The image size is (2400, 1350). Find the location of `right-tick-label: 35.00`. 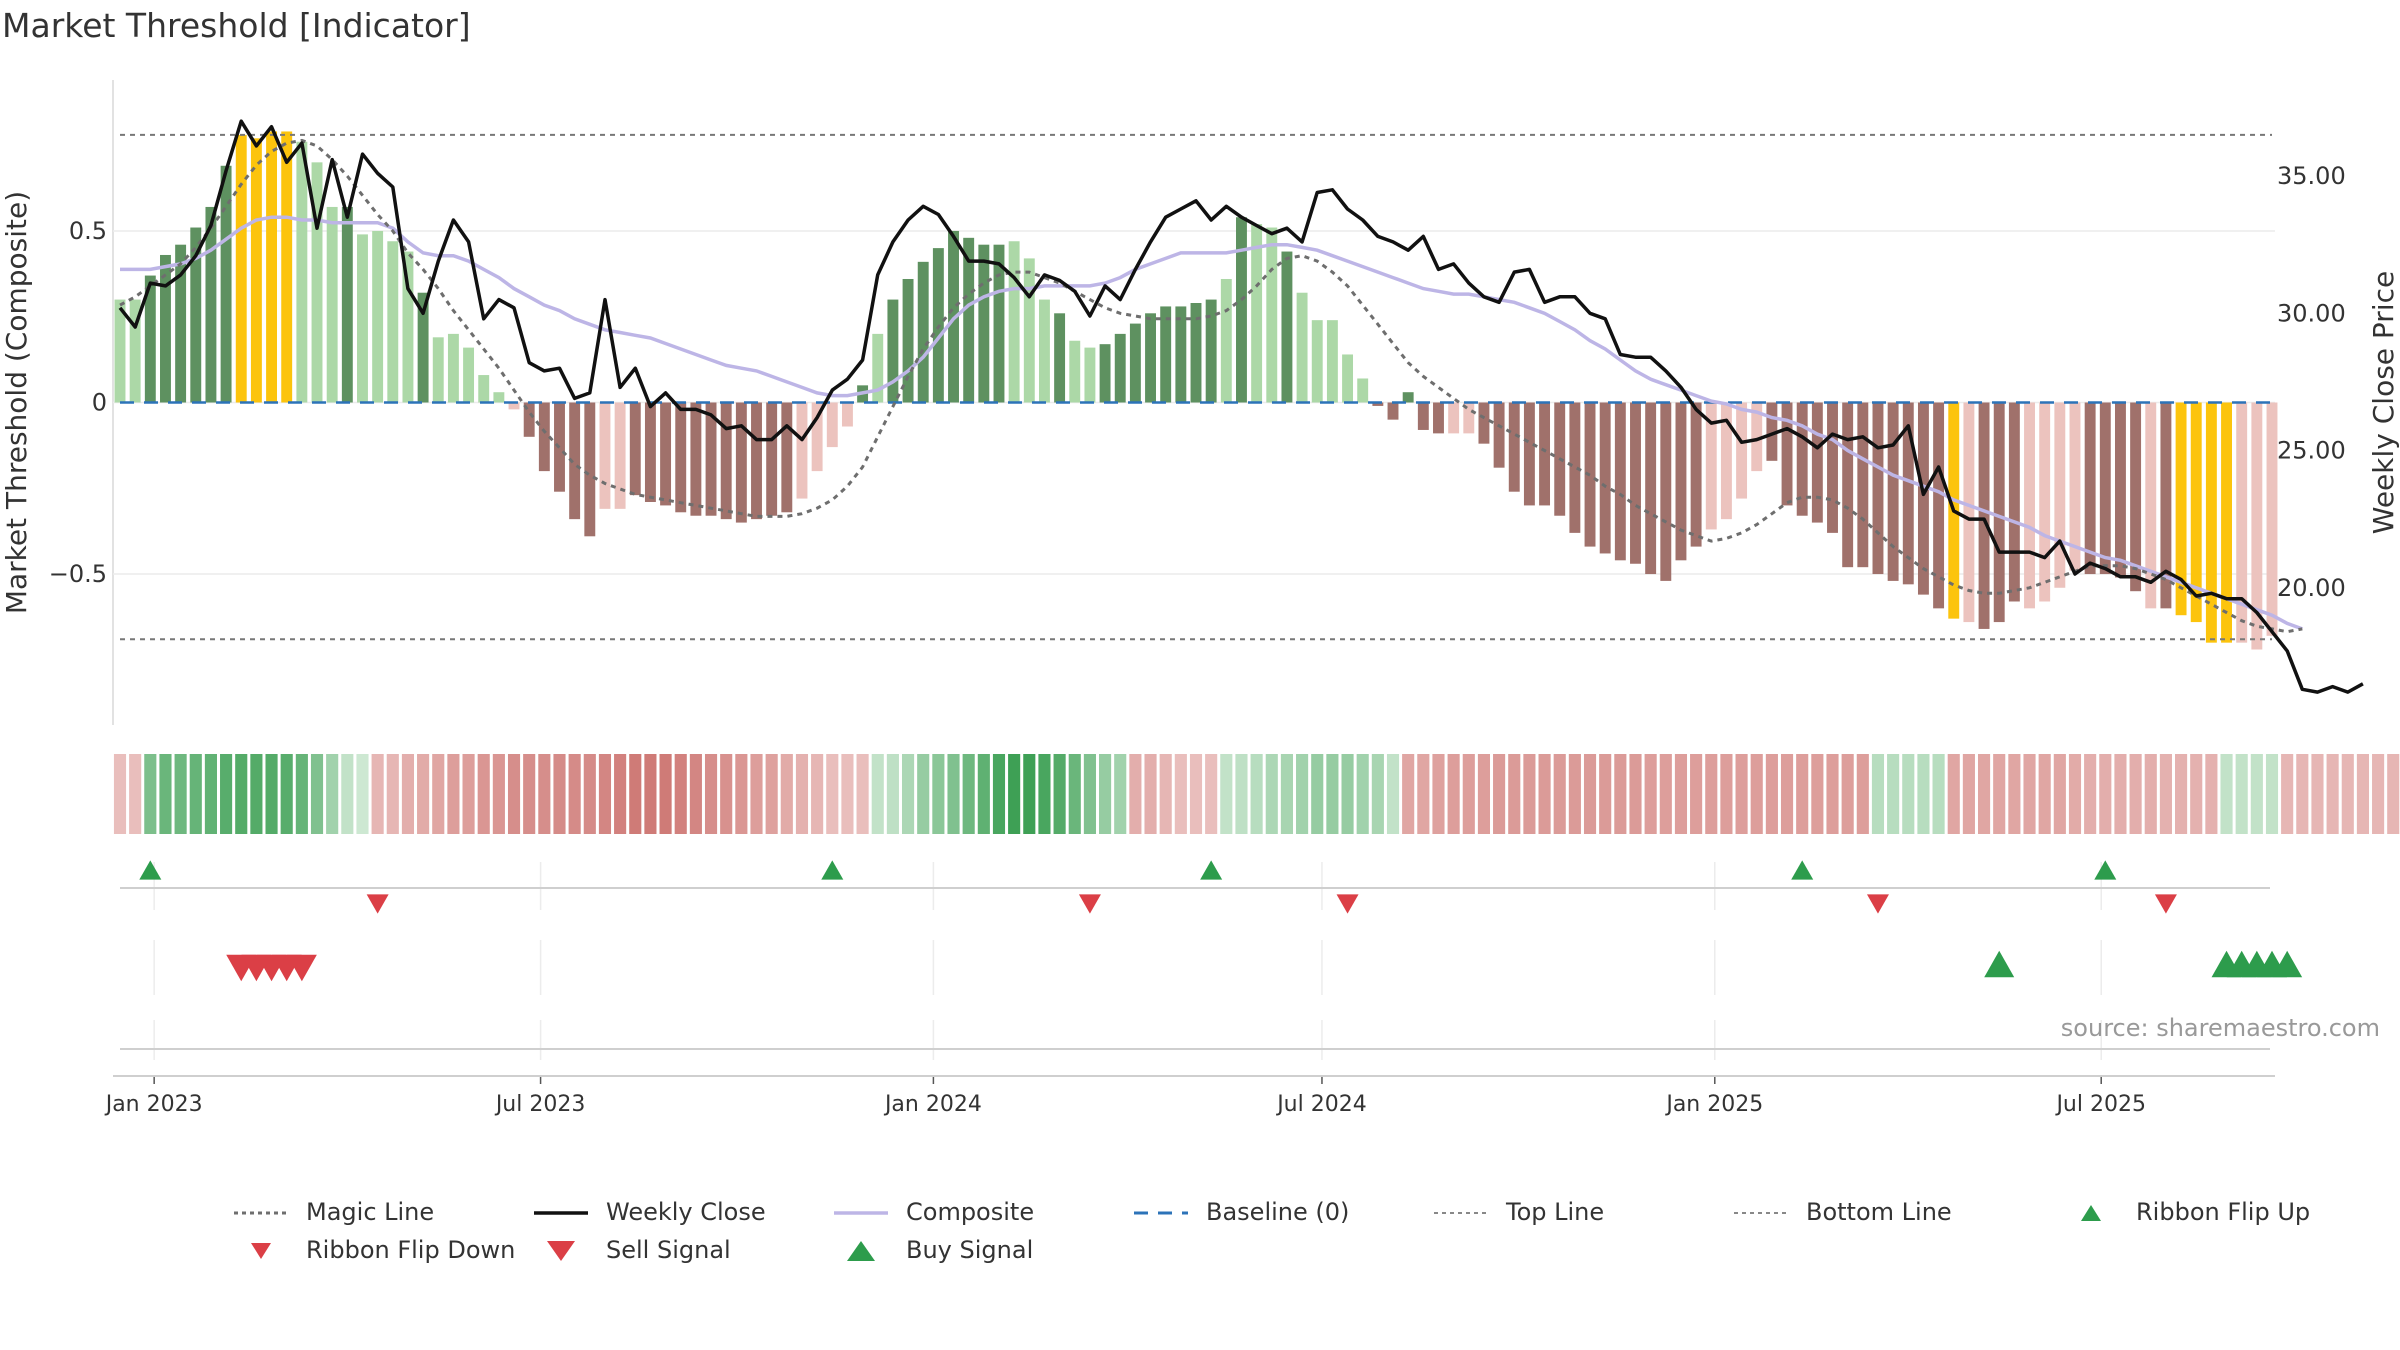

right-tick-label: 35.00 is located at coordinates (2311, 176).